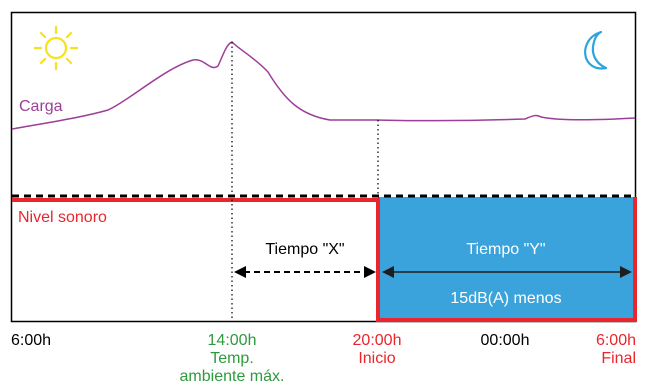  What do you see at coordinates (62, 217) in the screenshot?
I see `noise-level-label: Nivel sonoro` at bounding box center [62, 217].